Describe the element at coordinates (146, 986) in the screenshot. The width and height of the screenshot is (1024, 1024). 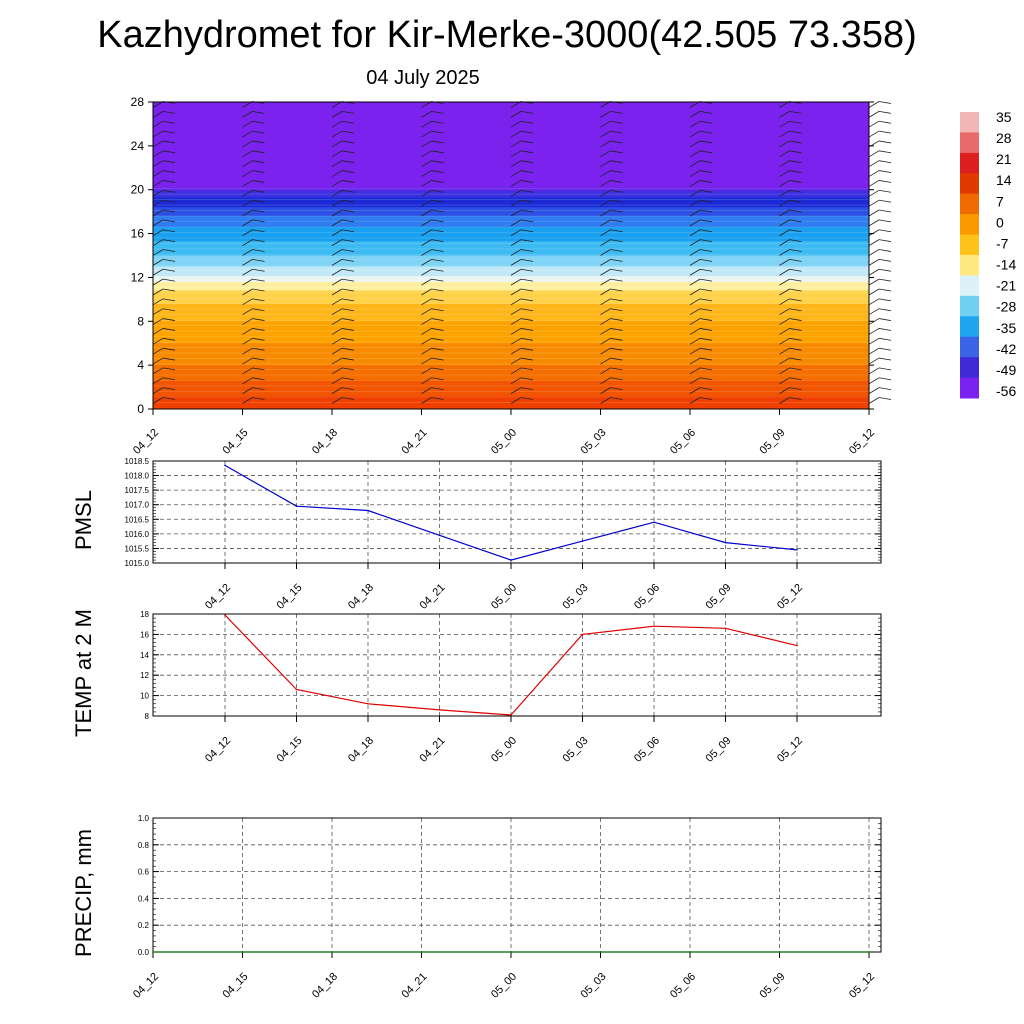
I see `x-tick-label: 04_12` at that location.